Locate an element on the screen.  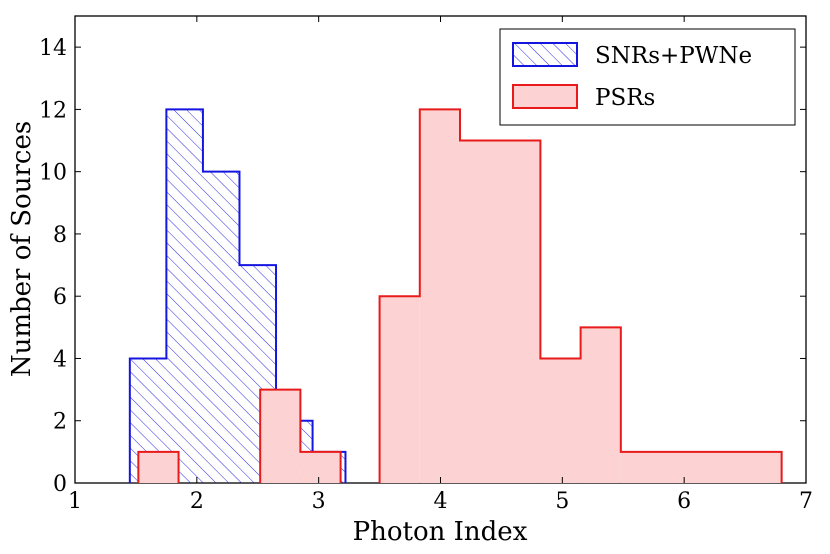
x-tick-label: 3 is located at coordinates (319, 501).